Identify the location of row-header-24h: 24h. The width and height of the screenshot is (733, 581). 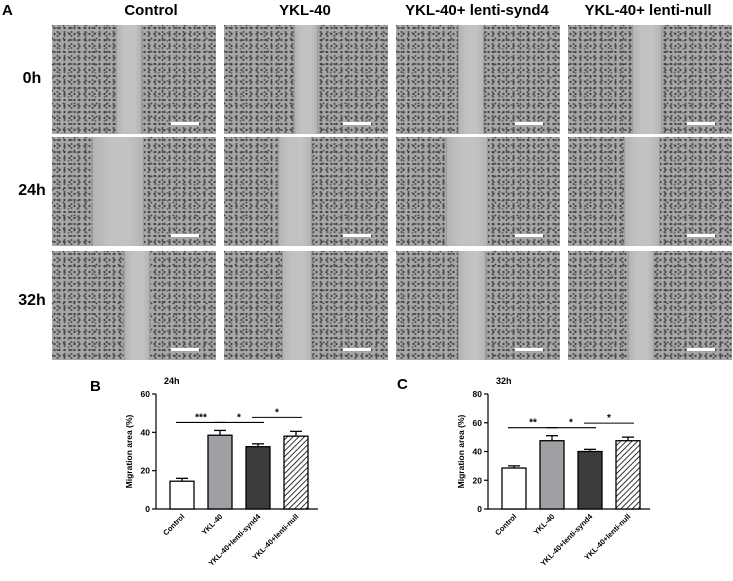
(32, 190).